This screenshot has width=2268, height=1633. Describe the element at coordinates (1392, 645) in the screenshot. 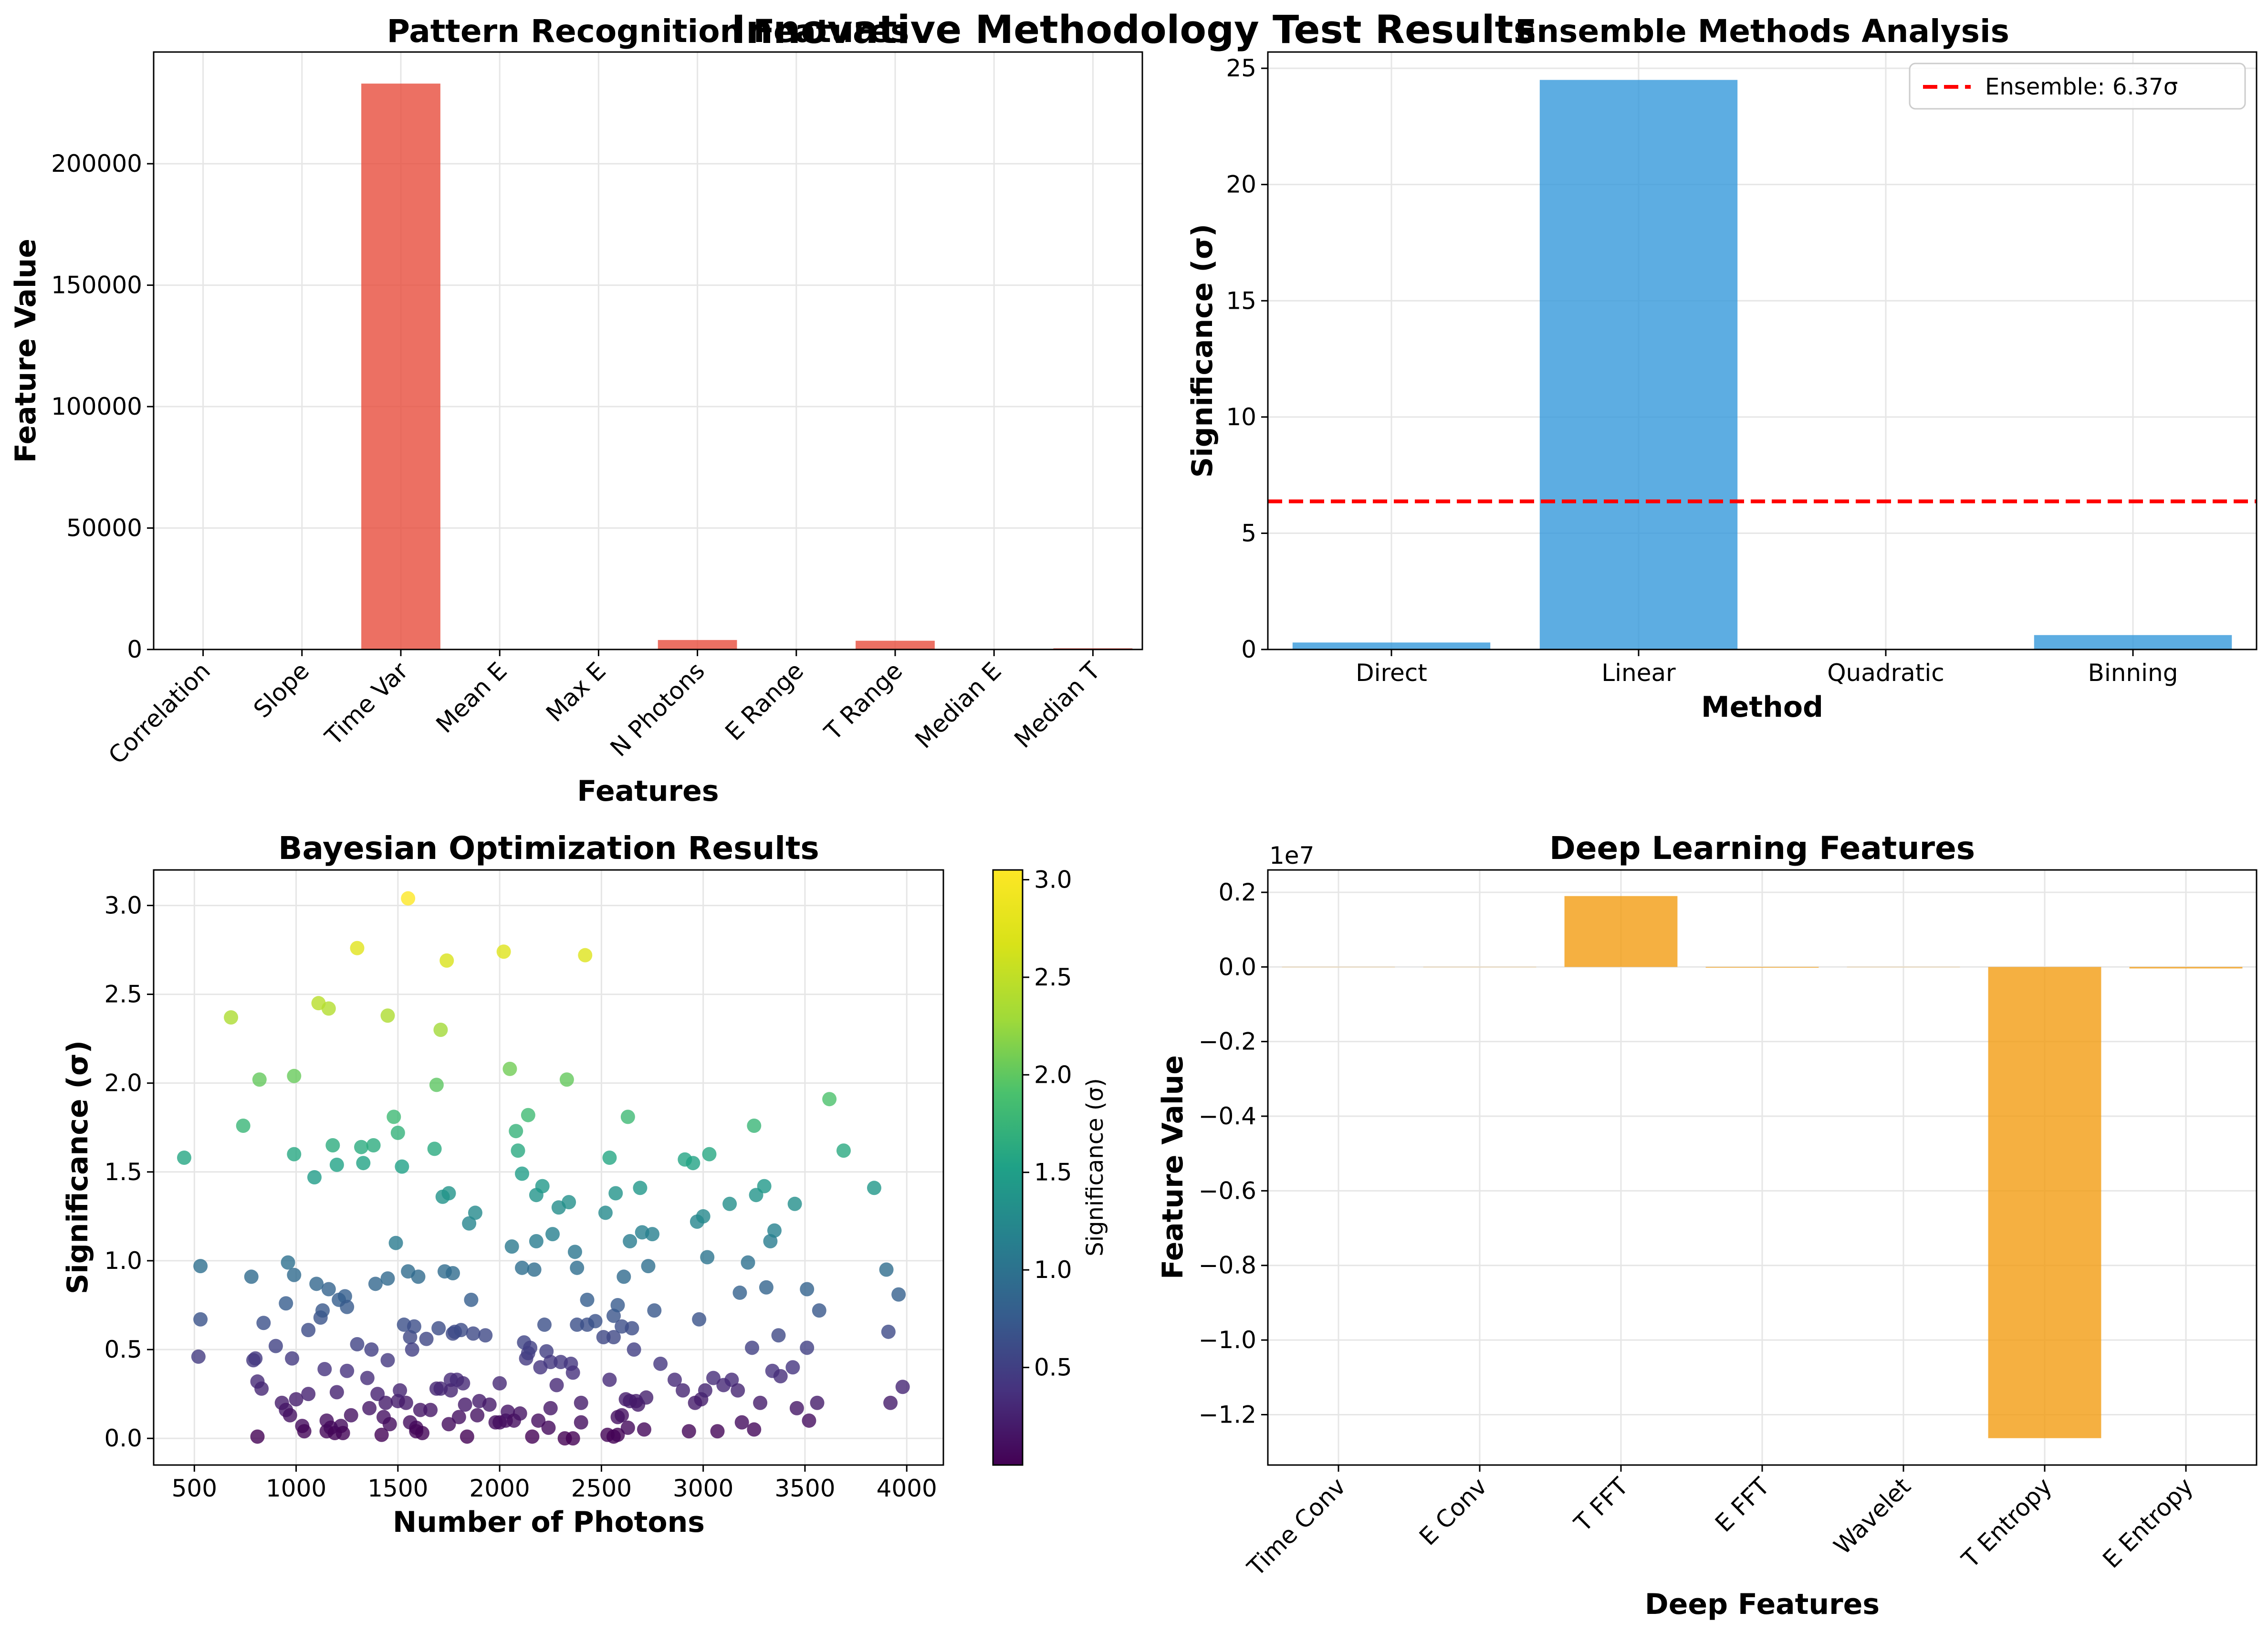

I see `bar-direct` at that location.